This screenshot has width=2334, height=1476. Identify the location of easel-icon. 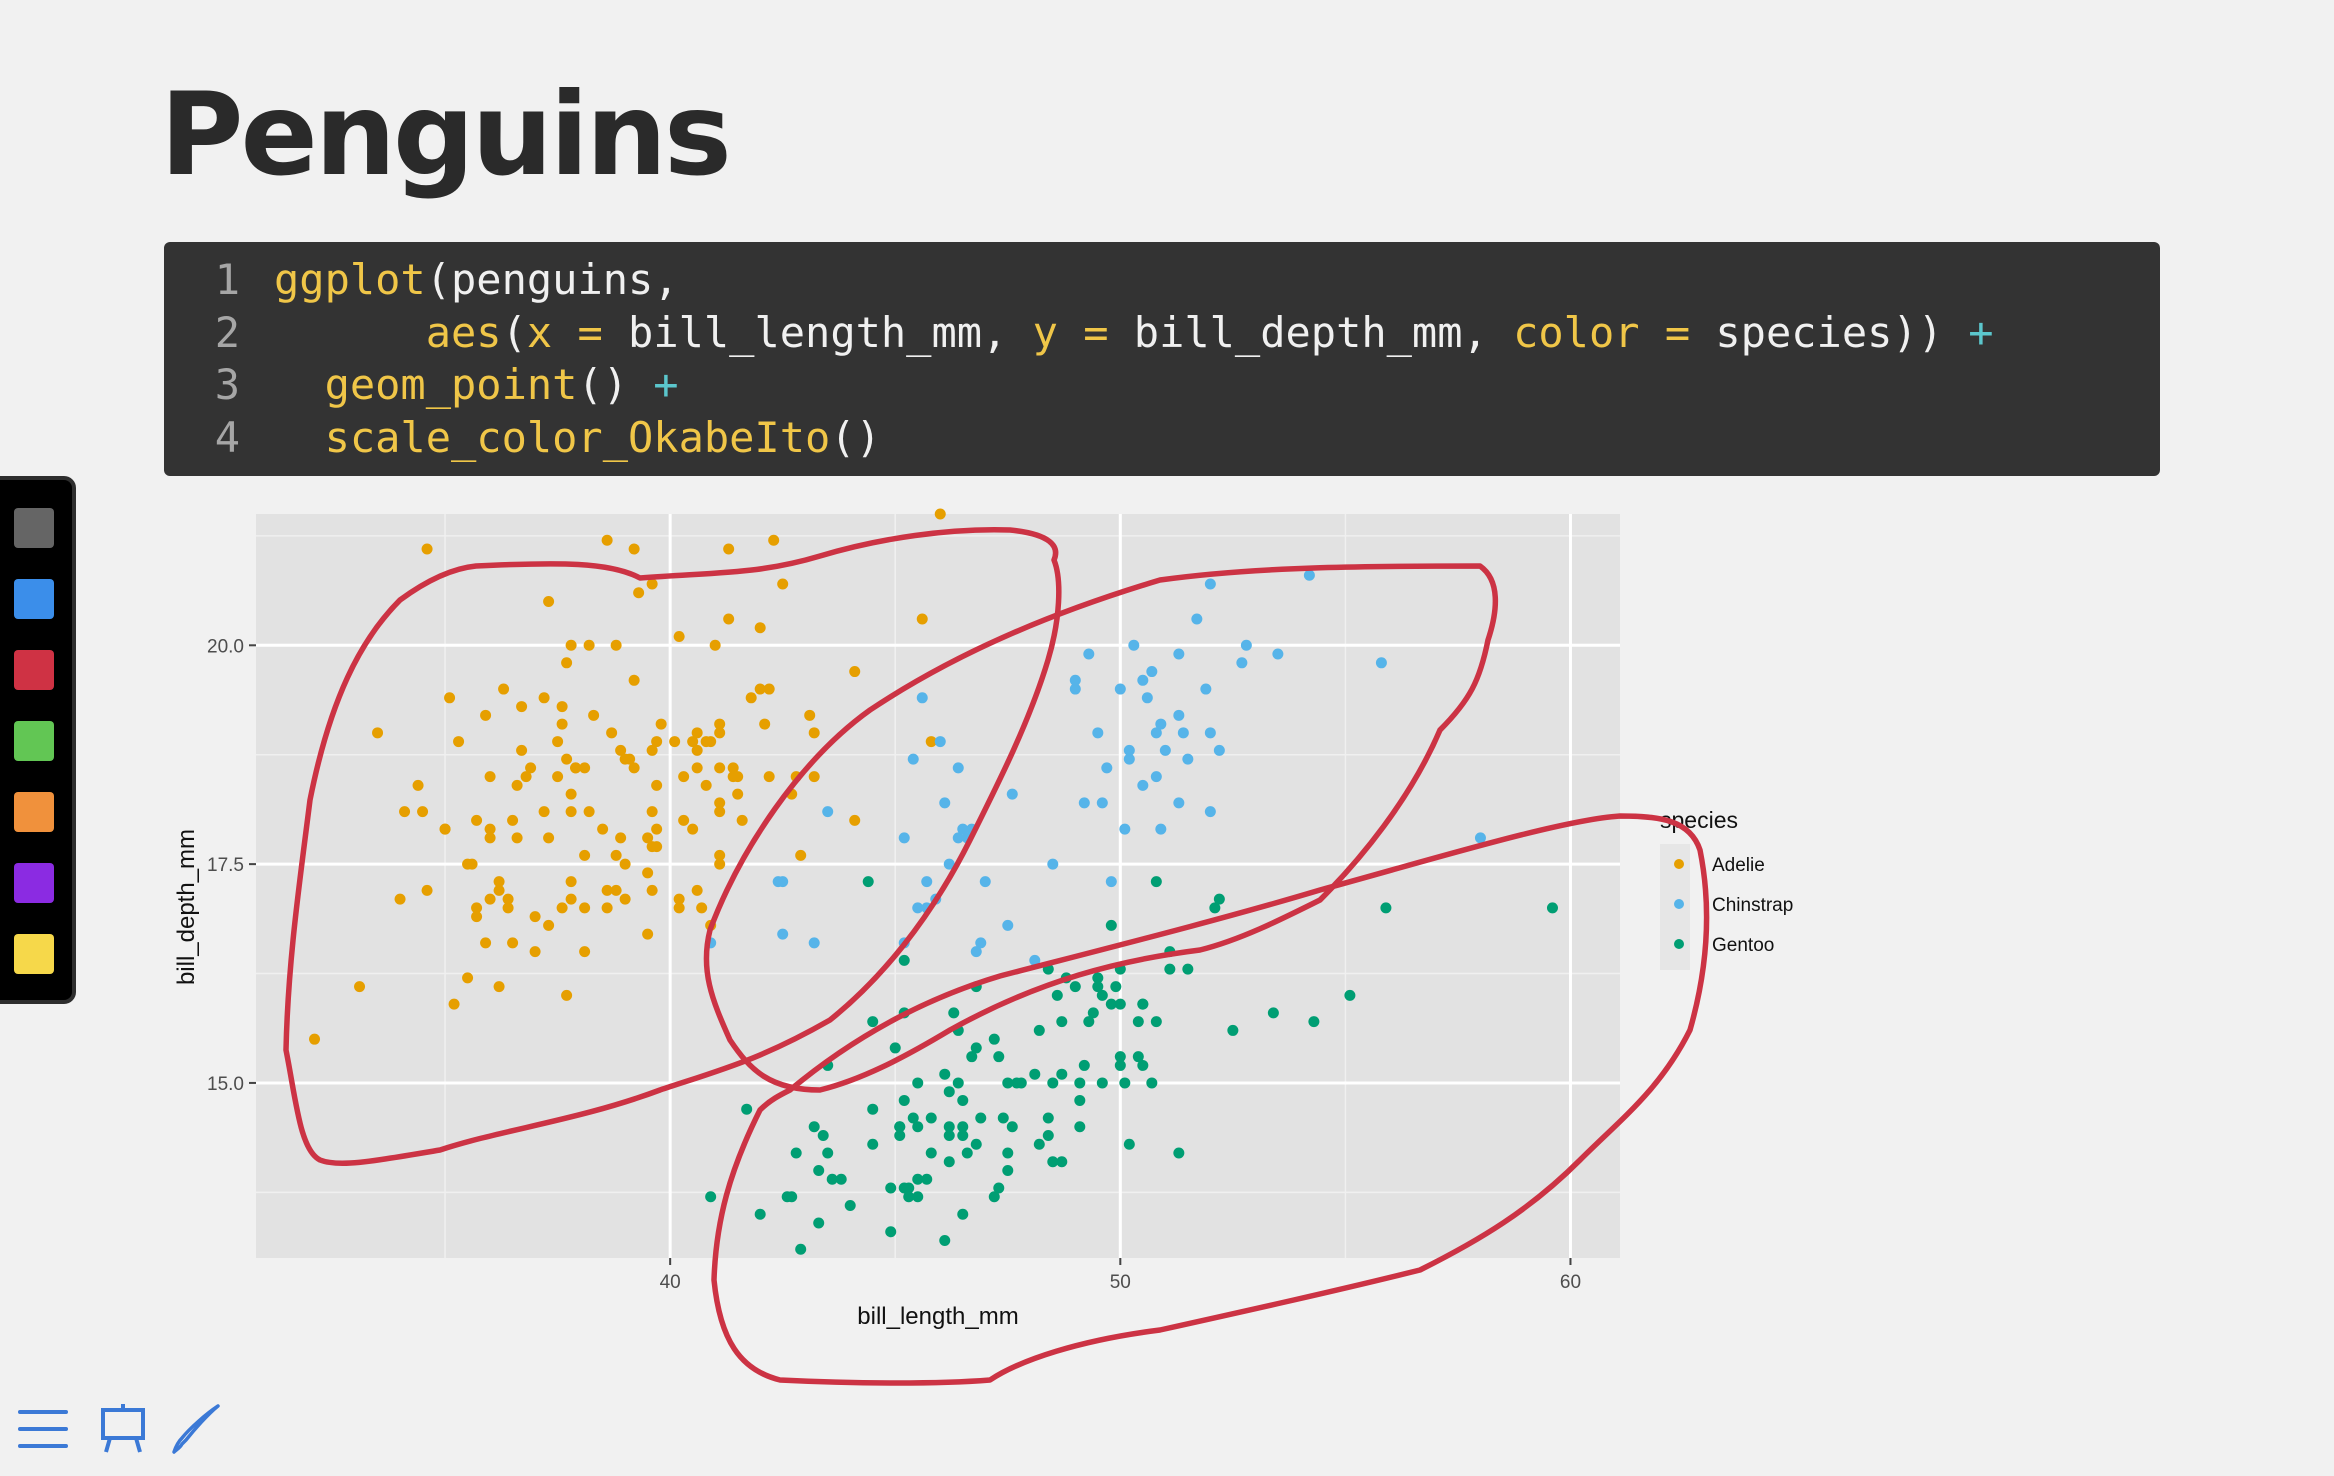
(123, 1429).